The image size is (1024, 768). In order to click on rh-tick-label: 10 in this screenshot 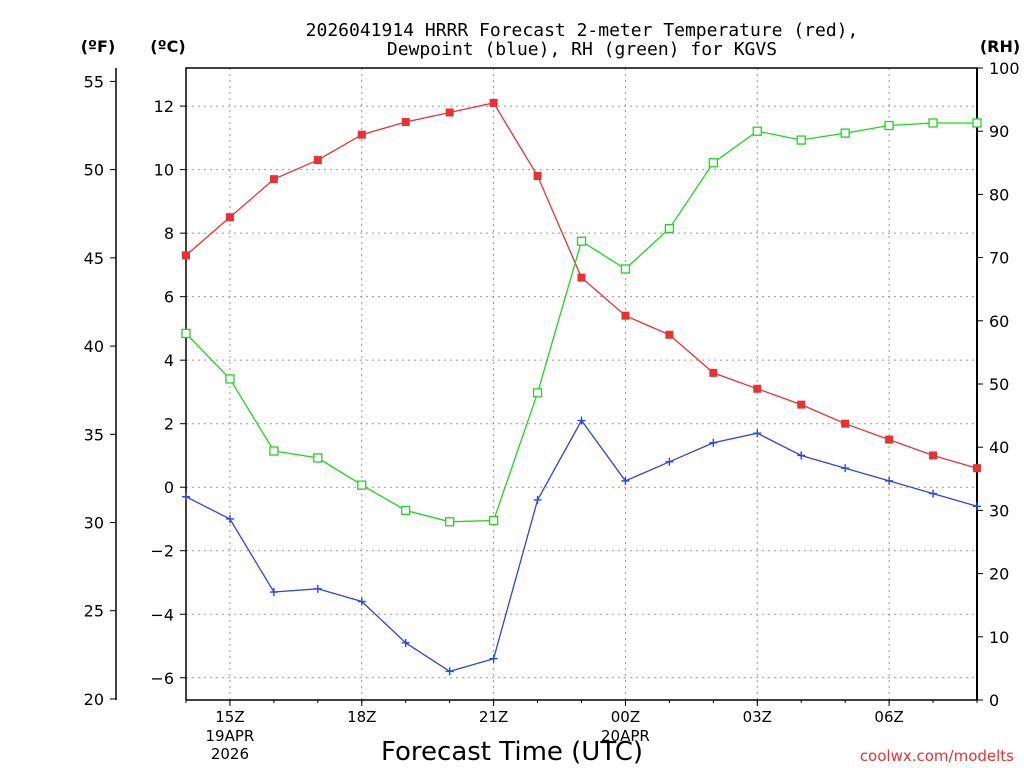, I will do `click(999, 637)`.